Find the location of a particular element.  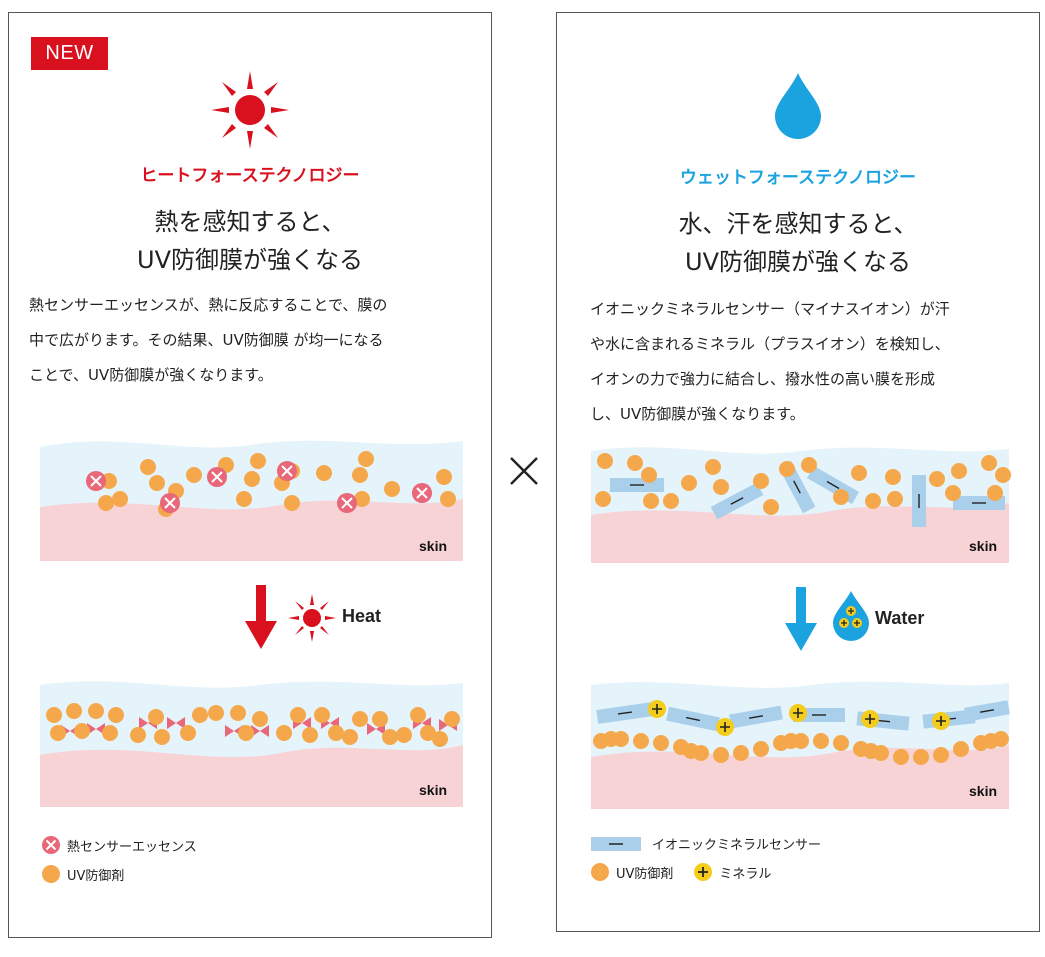

blue-minus-bar-icon is located at coordinates (616, 843).